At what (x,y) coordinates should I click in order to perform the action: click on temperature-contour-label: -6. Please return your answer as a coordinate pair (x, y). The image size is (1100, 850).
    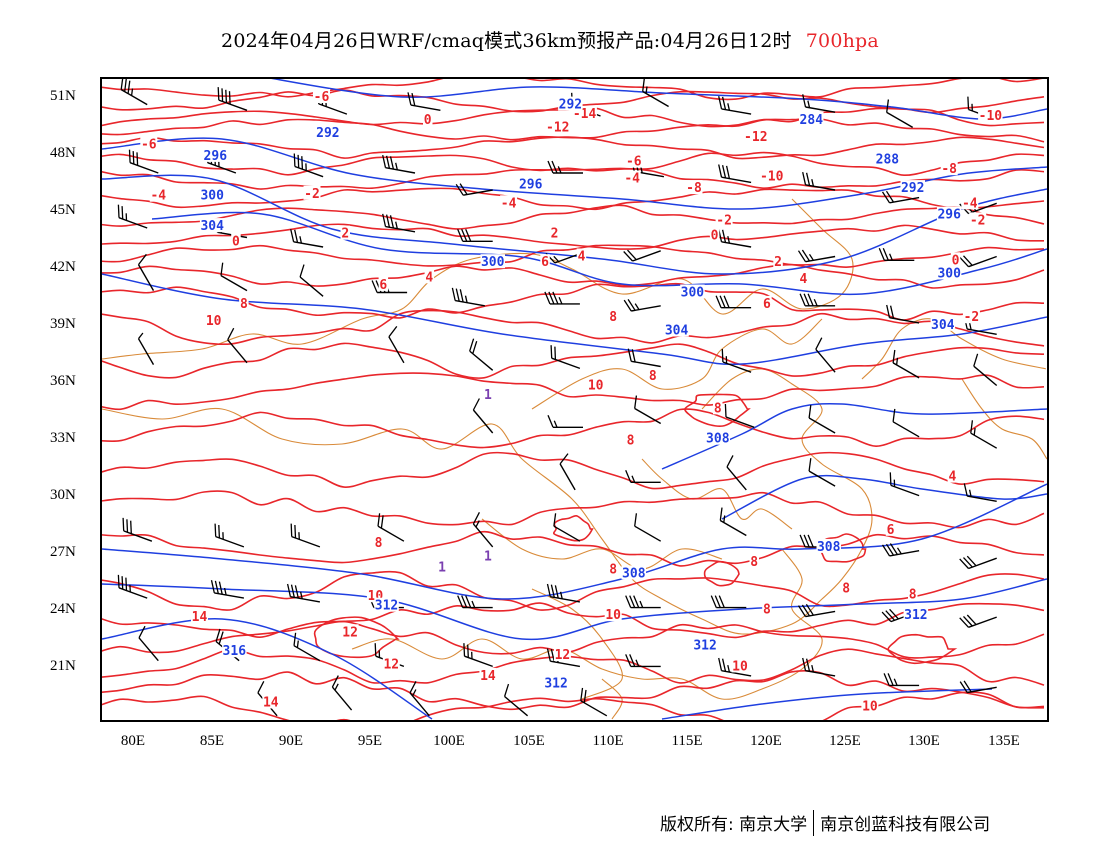
    Looking at the image, I should click on (634, 162).